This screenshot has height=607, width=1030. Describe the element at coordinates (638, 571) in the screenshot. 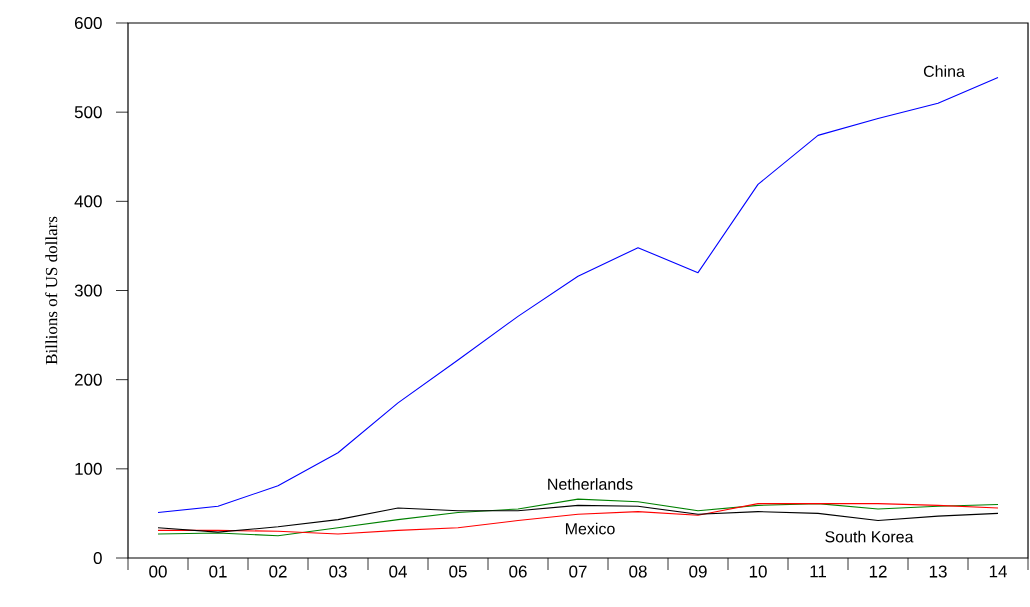

I see `x-tick-label: 08` at that location.